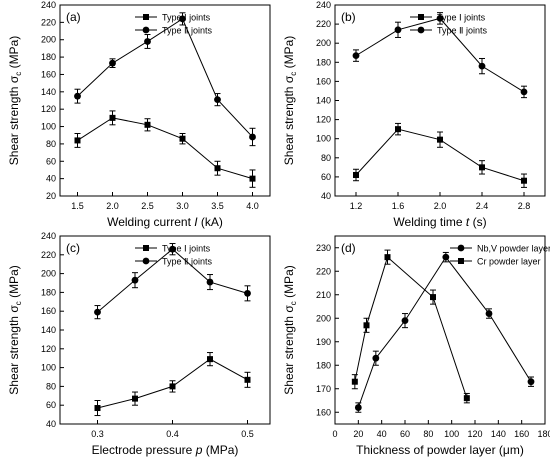 This screenshot has width=550, height=460. Describe the element at coordinates (498, 434) in the screenshot. I see `x-tick-label: 140` at that location.